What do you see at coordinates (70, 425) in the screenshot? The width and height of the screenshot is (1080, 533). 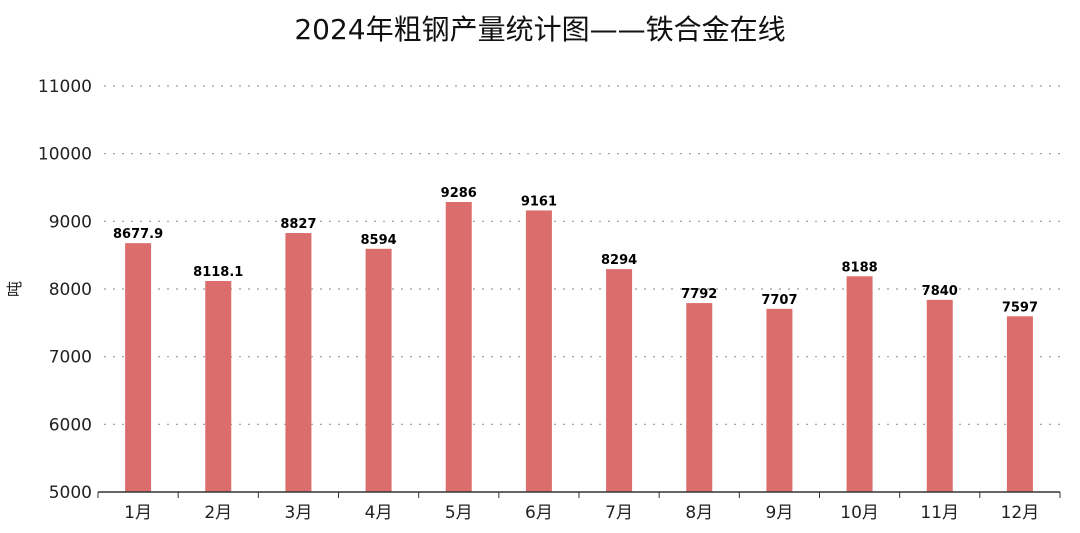 I see `y-tick-label: 6000` at bounding box center [70, 425].